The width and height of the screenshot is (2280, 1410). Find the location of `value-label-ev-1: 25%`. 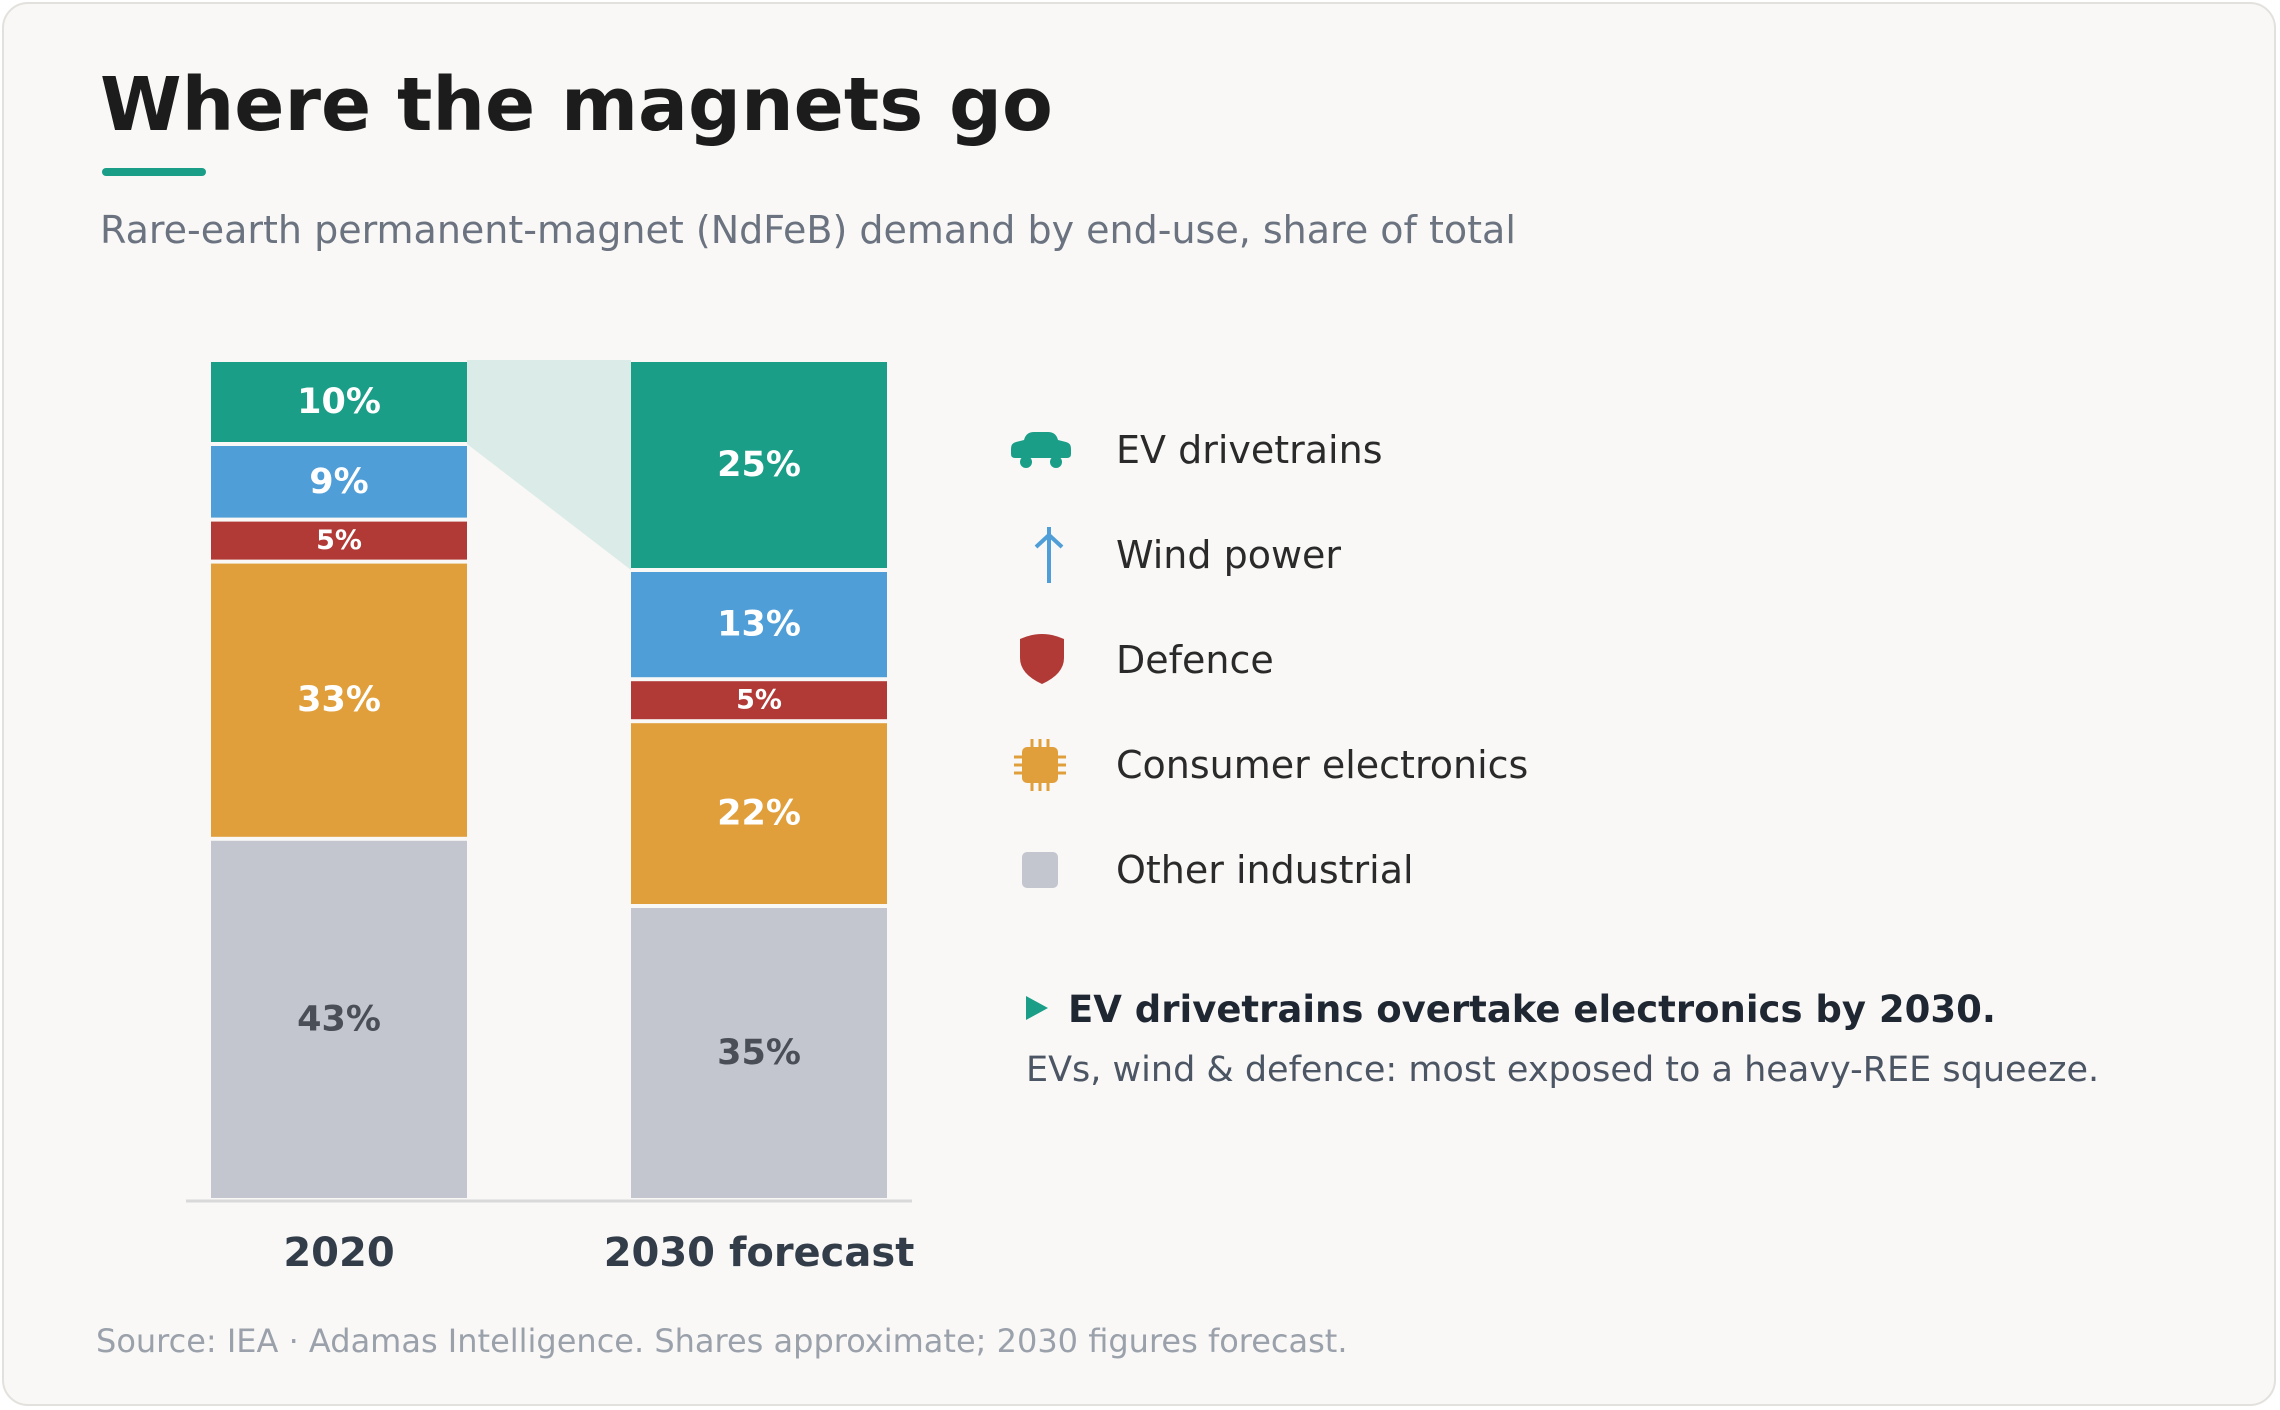

value-label-ev-1: 25% is located at coordinates (759, 465).